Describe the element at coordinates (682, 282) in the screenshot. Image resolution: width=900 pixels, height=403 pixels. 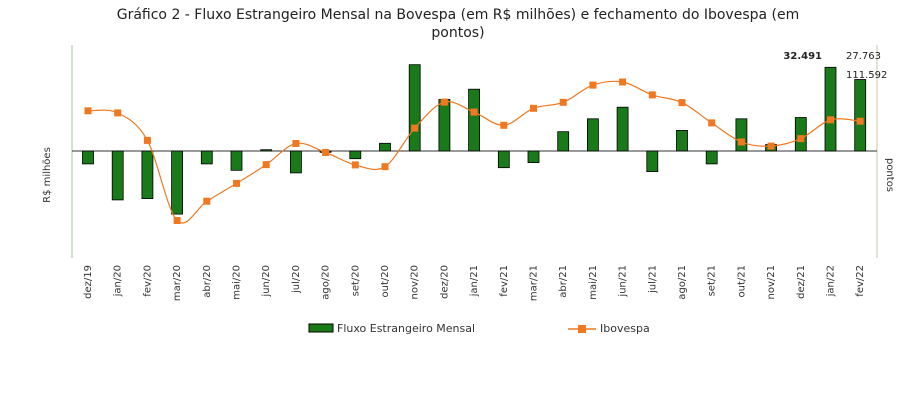
I see `x-tick-ago-21: ago/21` at that location.